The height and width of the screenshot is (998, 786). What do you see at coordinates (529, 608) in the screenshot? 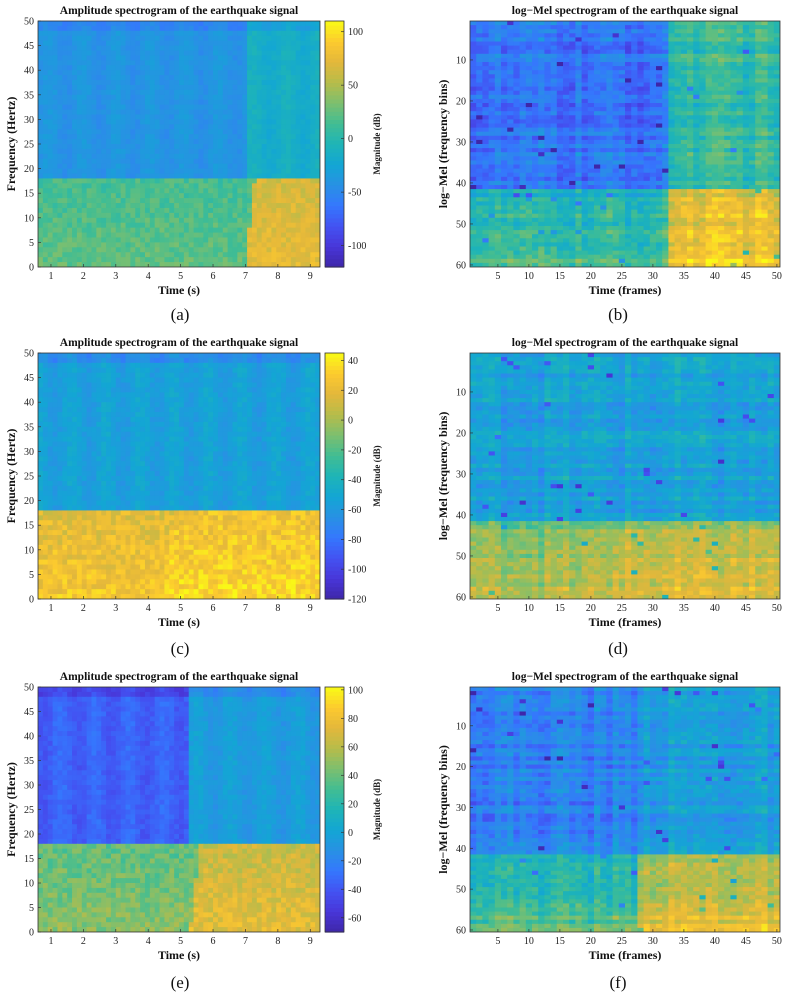
I see `x-tick-label: 10` at bounding box center [529, 608].